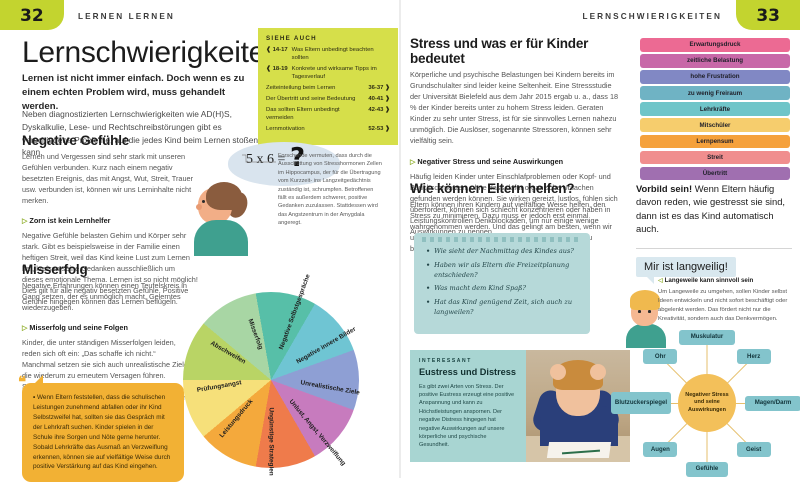  What do you see at coordinates (715, 141) in the screenshot?
I see `stressor-bar: Lernpensum` at bounding box center [715, 141].